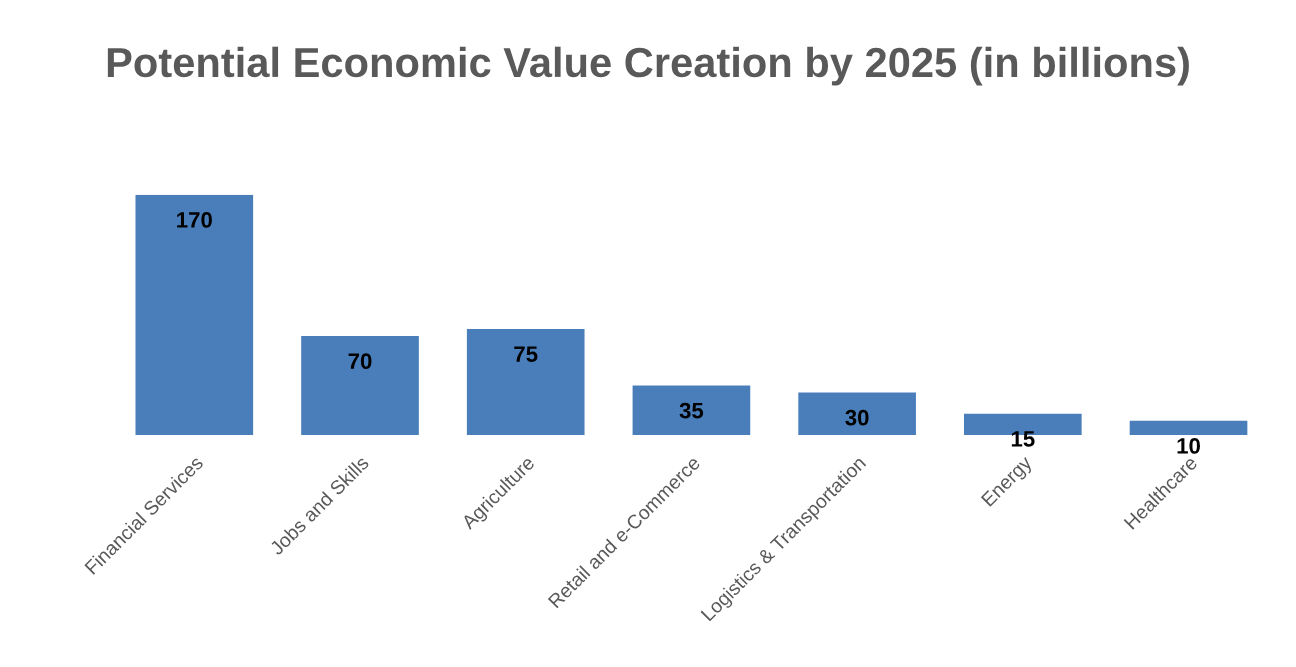 This screenshot has width=1296, height=667. I want to click on data-label: 35, so click(691, 410).